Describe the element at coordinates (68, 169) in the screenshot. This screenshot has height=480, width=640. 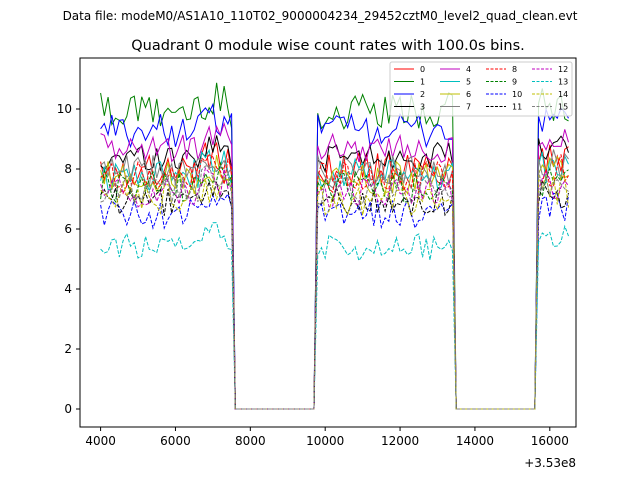
I see `y-tick-label: 8` at that location.